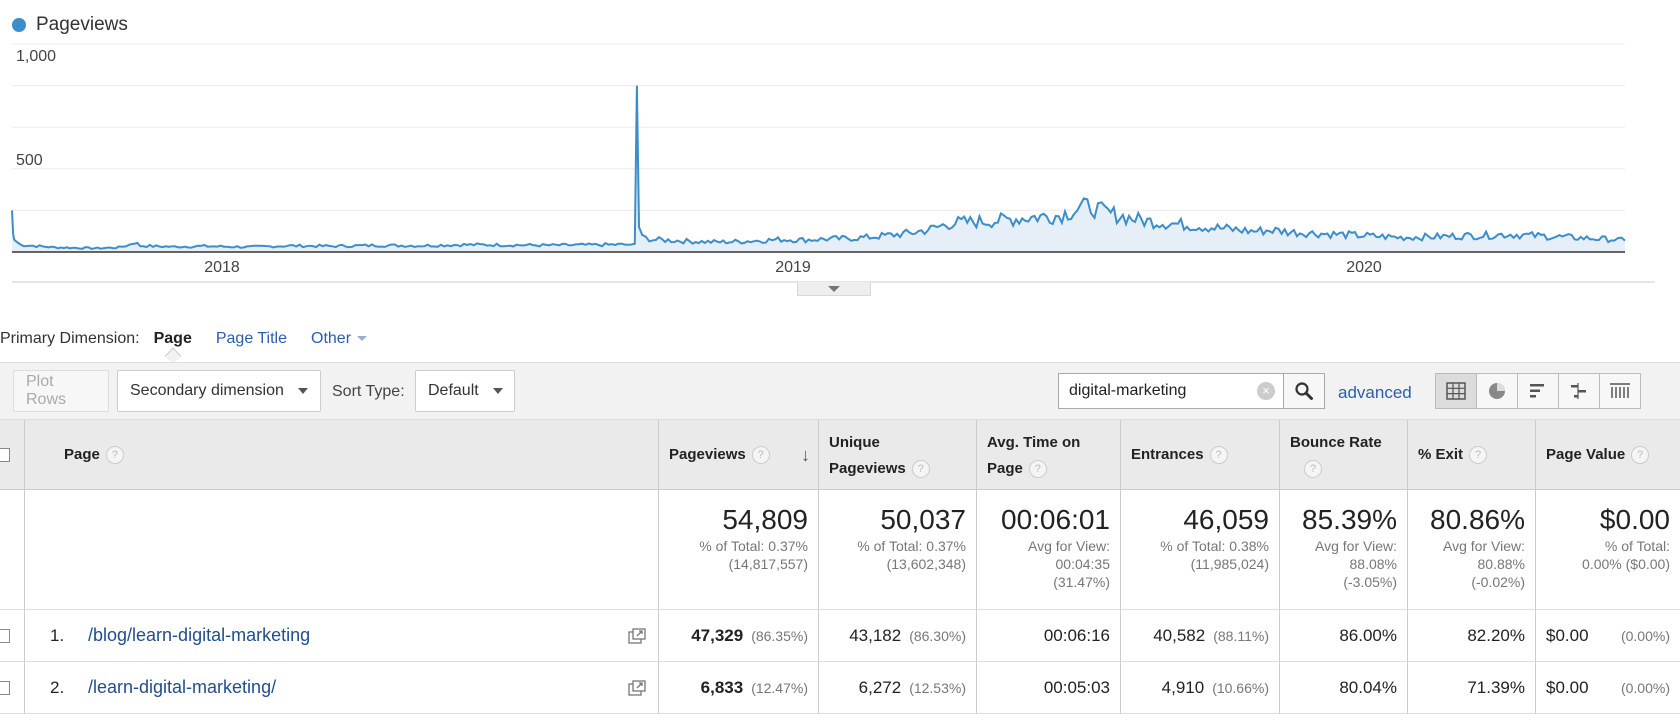 The height and width of the screenshot is (720, 1680). I want to click on view-bar-button, so click(1538, 391).